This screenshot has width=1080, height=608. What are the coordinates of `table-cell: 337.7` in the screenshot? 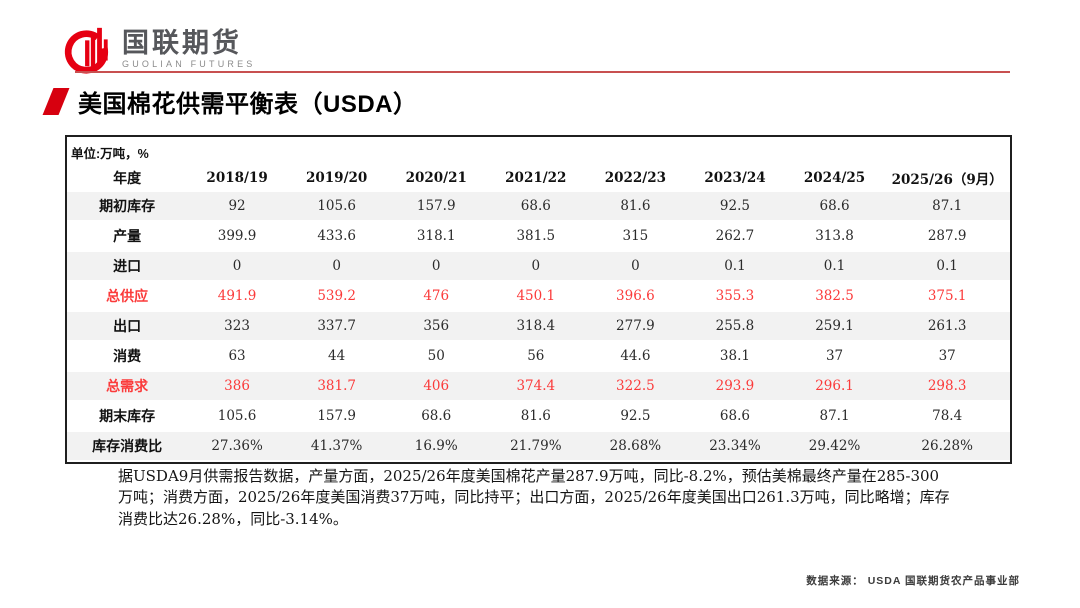 It's located at (336, 326).